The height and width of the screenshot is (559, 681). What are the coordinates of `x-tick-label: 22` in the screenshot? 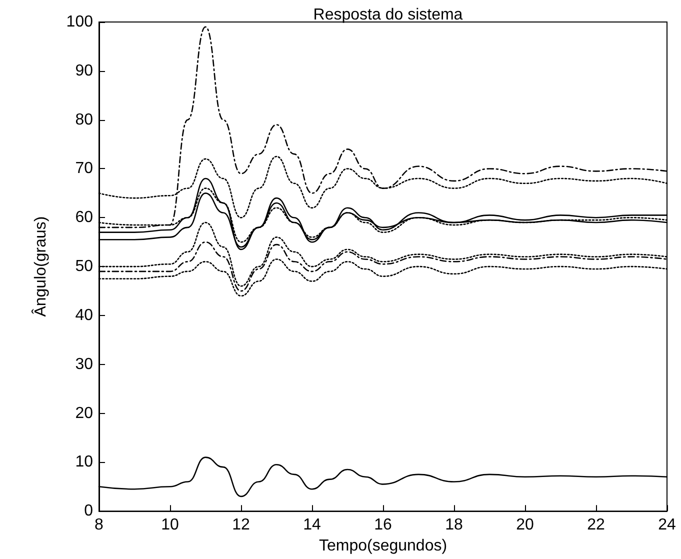 It's located at (596, 525).